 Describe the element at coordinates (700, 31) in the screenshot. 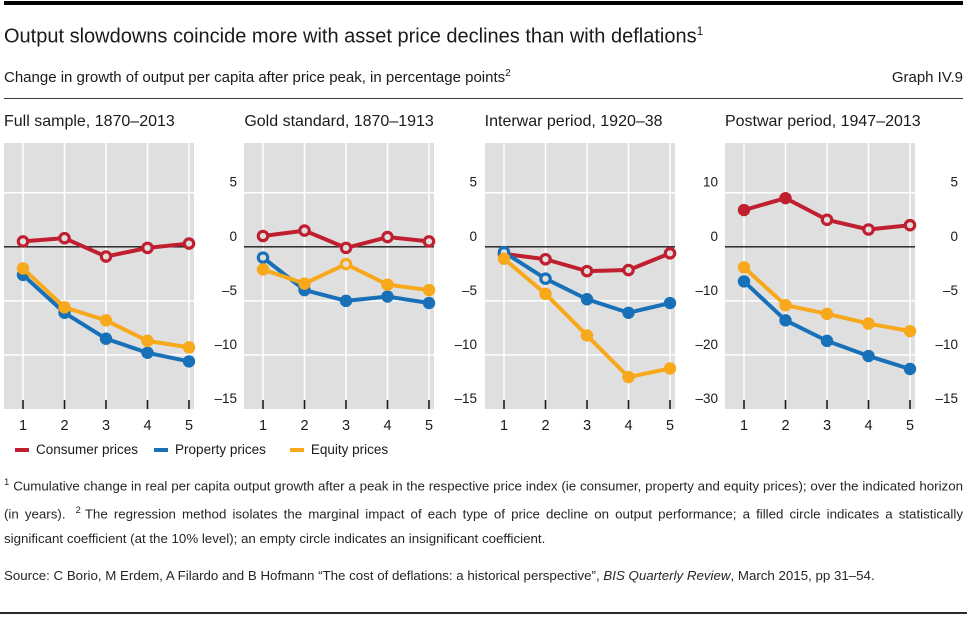

I see `page-title-footnote-marker: 1` at that location.